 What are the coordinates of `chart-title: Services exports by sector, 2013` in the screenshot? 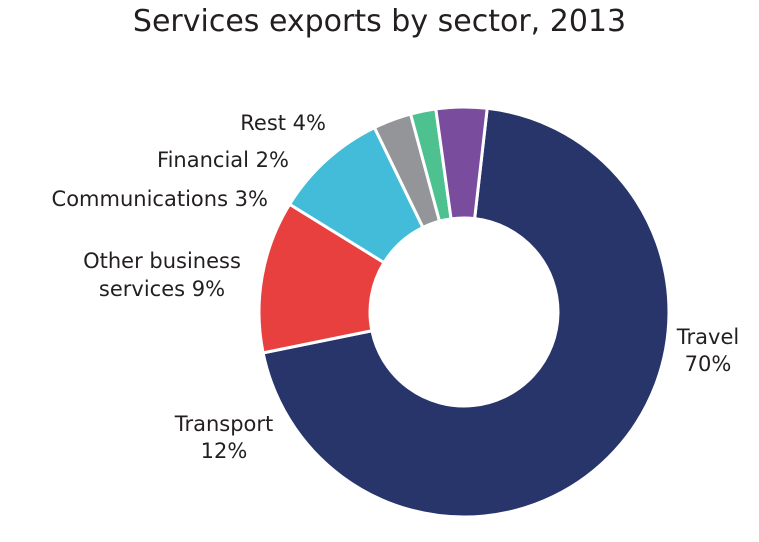 It's located at (379, 21).